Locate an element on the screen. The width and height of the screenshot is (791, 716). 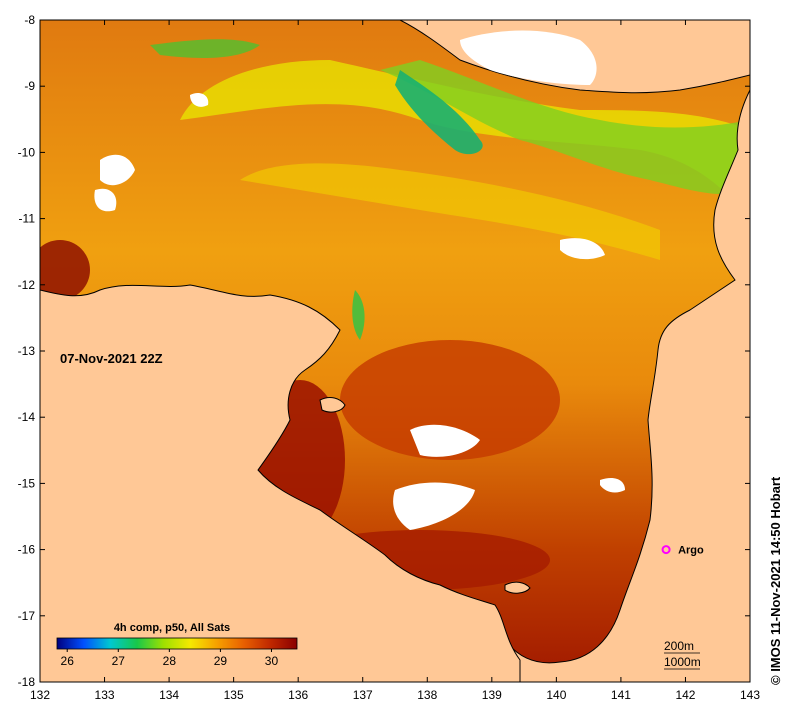
lon-tick-label: 136 is located at coordinates (298, 695).